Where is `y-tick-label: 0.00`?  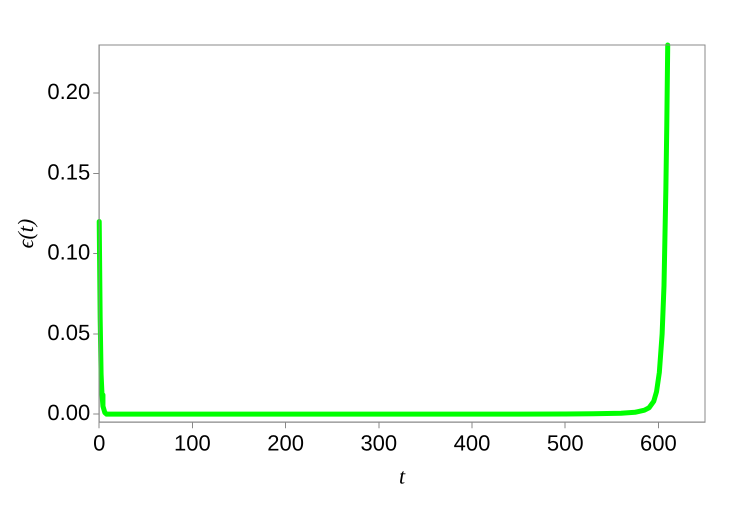
y-tick-label: 0.00 is located at coordinates (68, 413).